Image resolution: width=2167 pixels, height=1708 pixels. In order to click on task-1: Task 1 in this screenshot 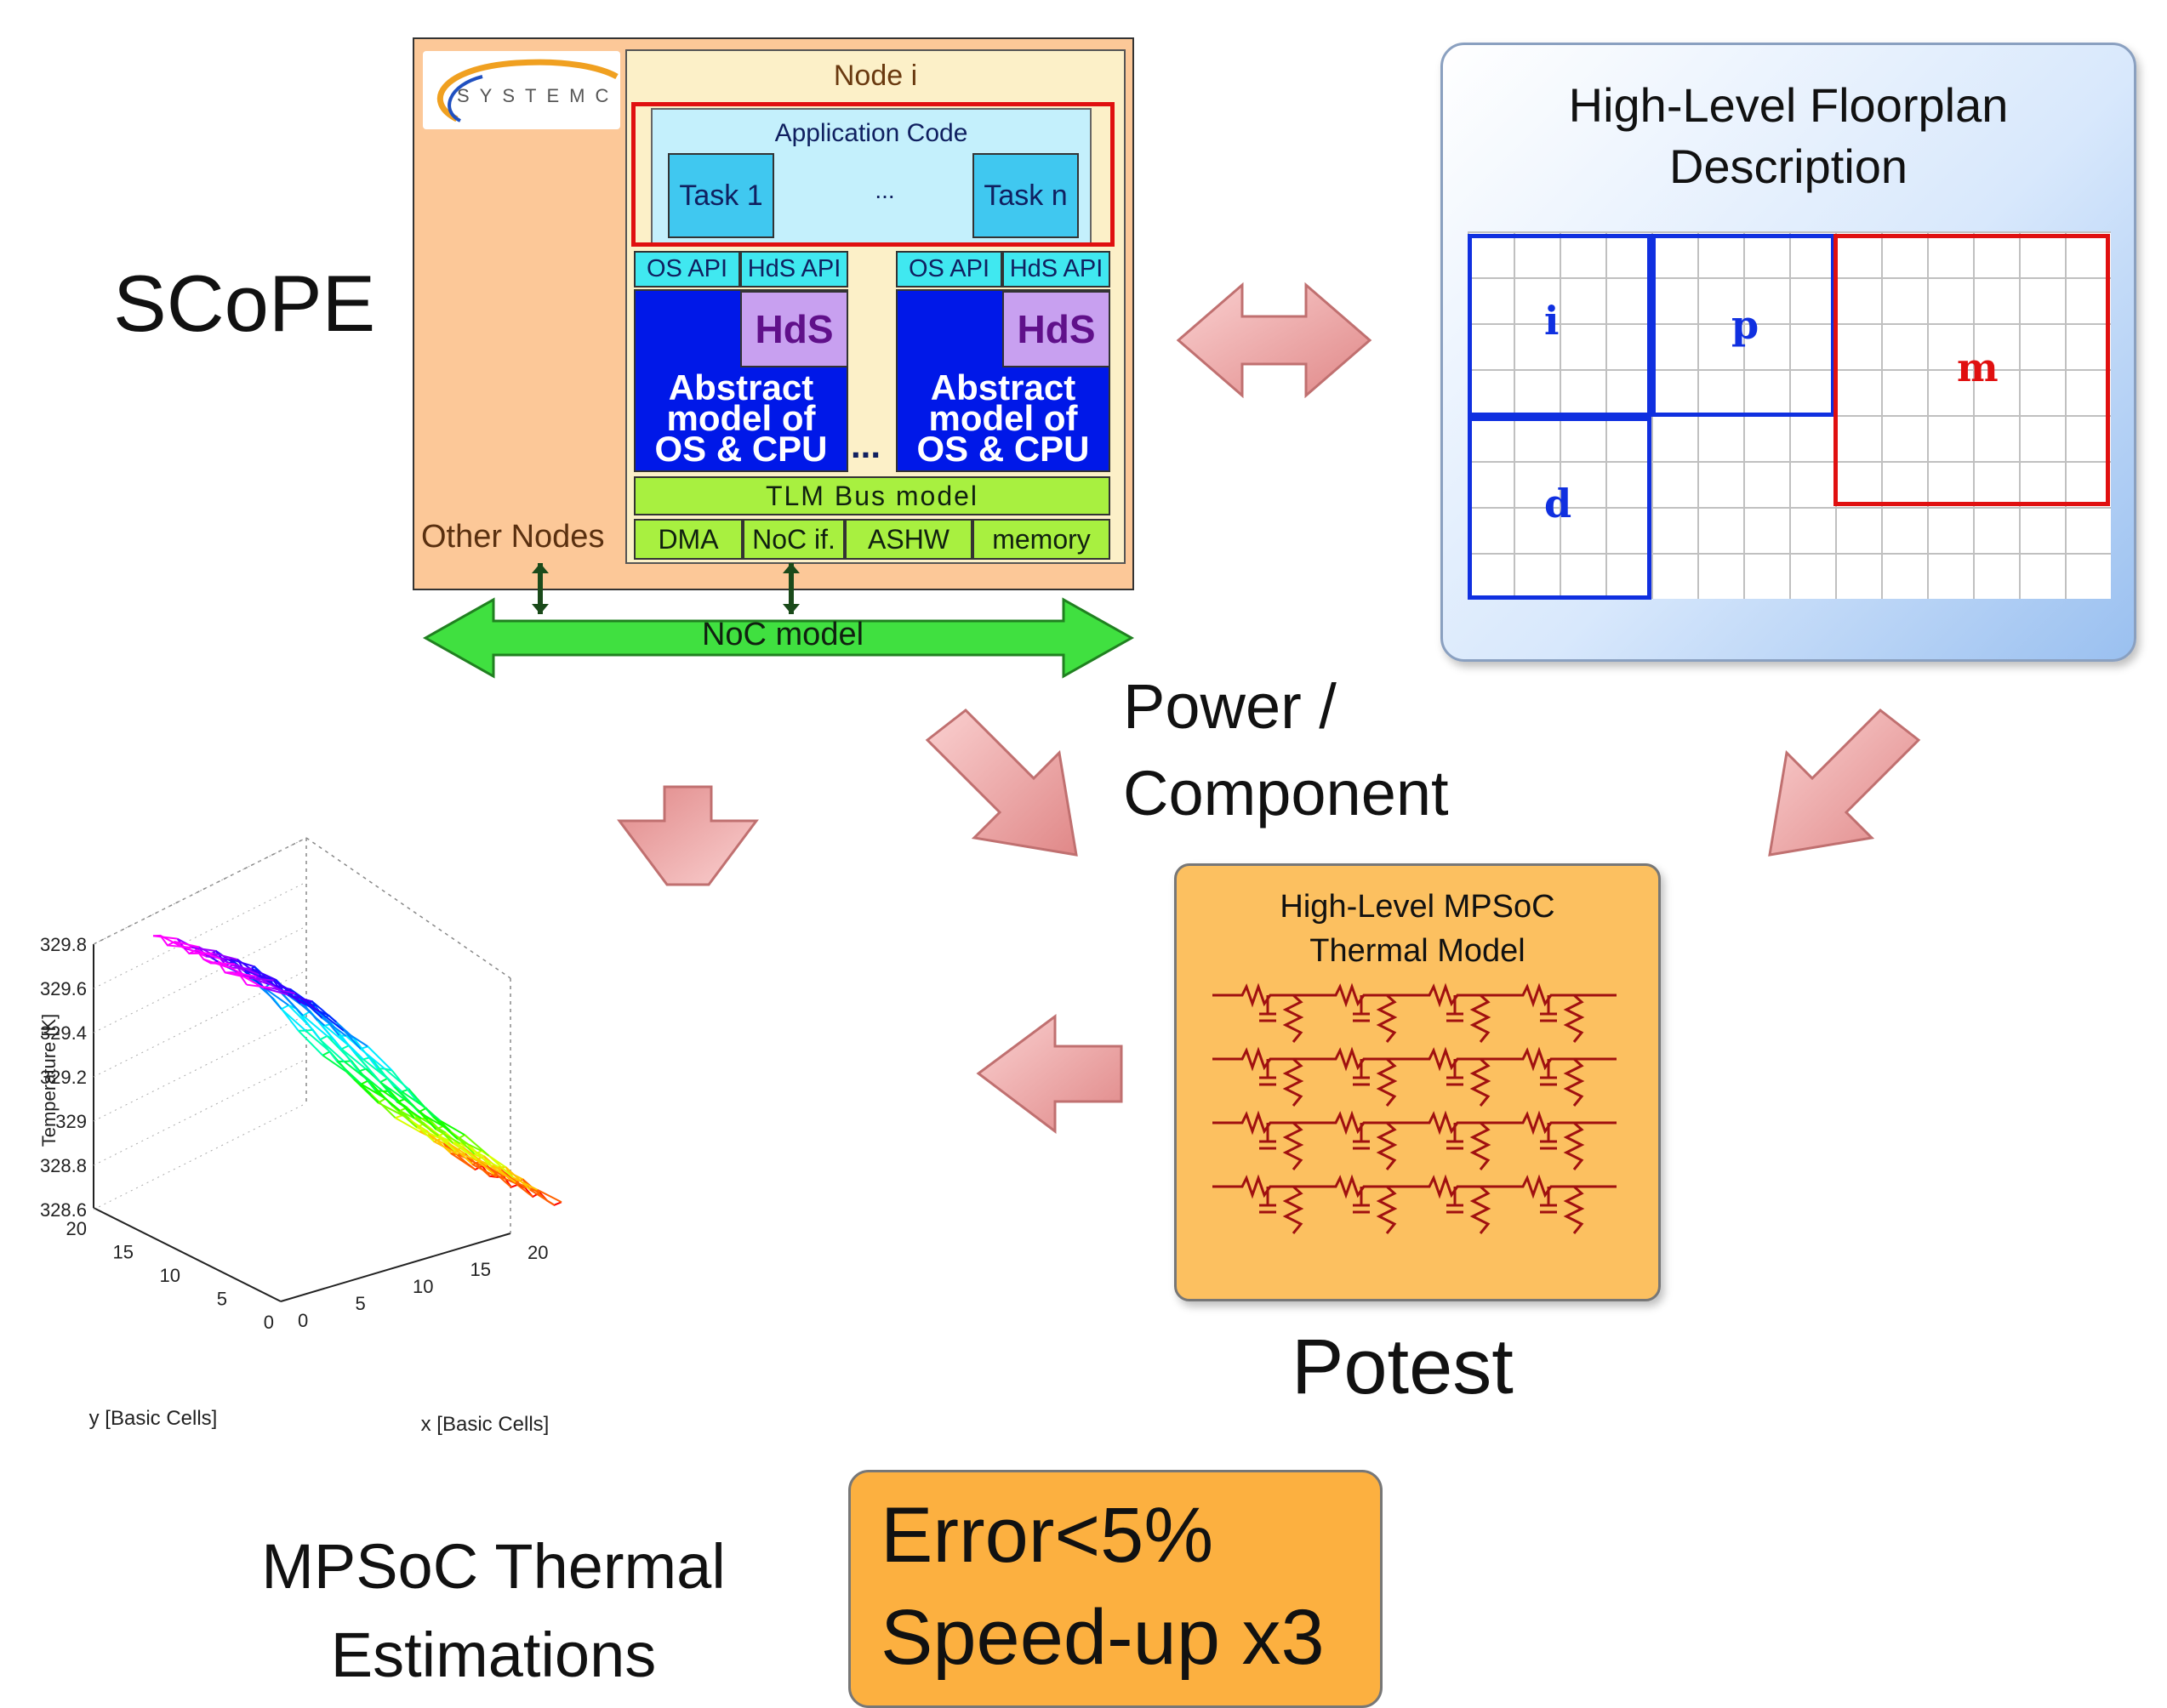, I will do `click(721, 195)`.